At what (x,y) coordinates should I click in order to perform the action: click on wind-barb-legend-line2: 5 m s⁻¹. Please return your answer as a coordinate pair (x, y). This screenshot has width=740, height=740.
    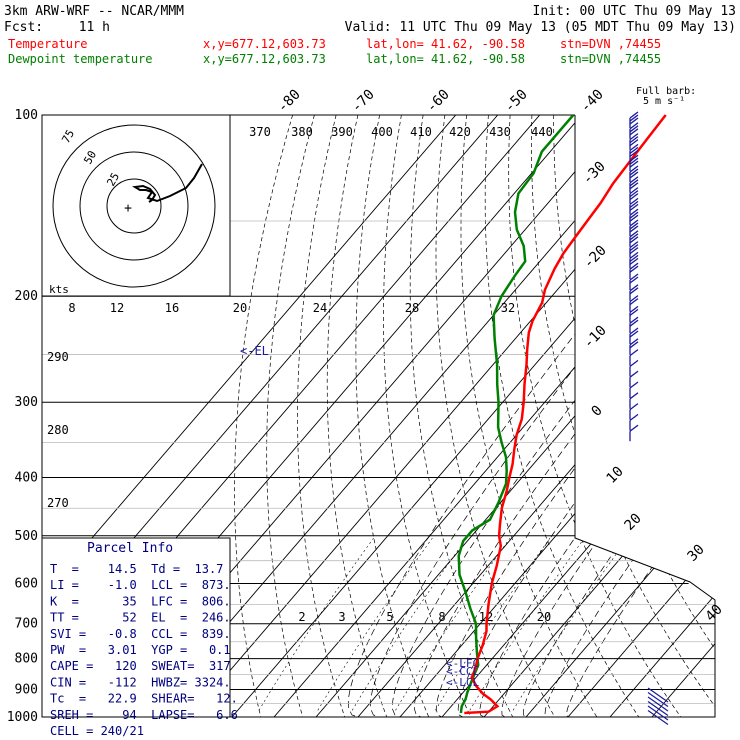
    Looking at the image, I should click on (664, 101).